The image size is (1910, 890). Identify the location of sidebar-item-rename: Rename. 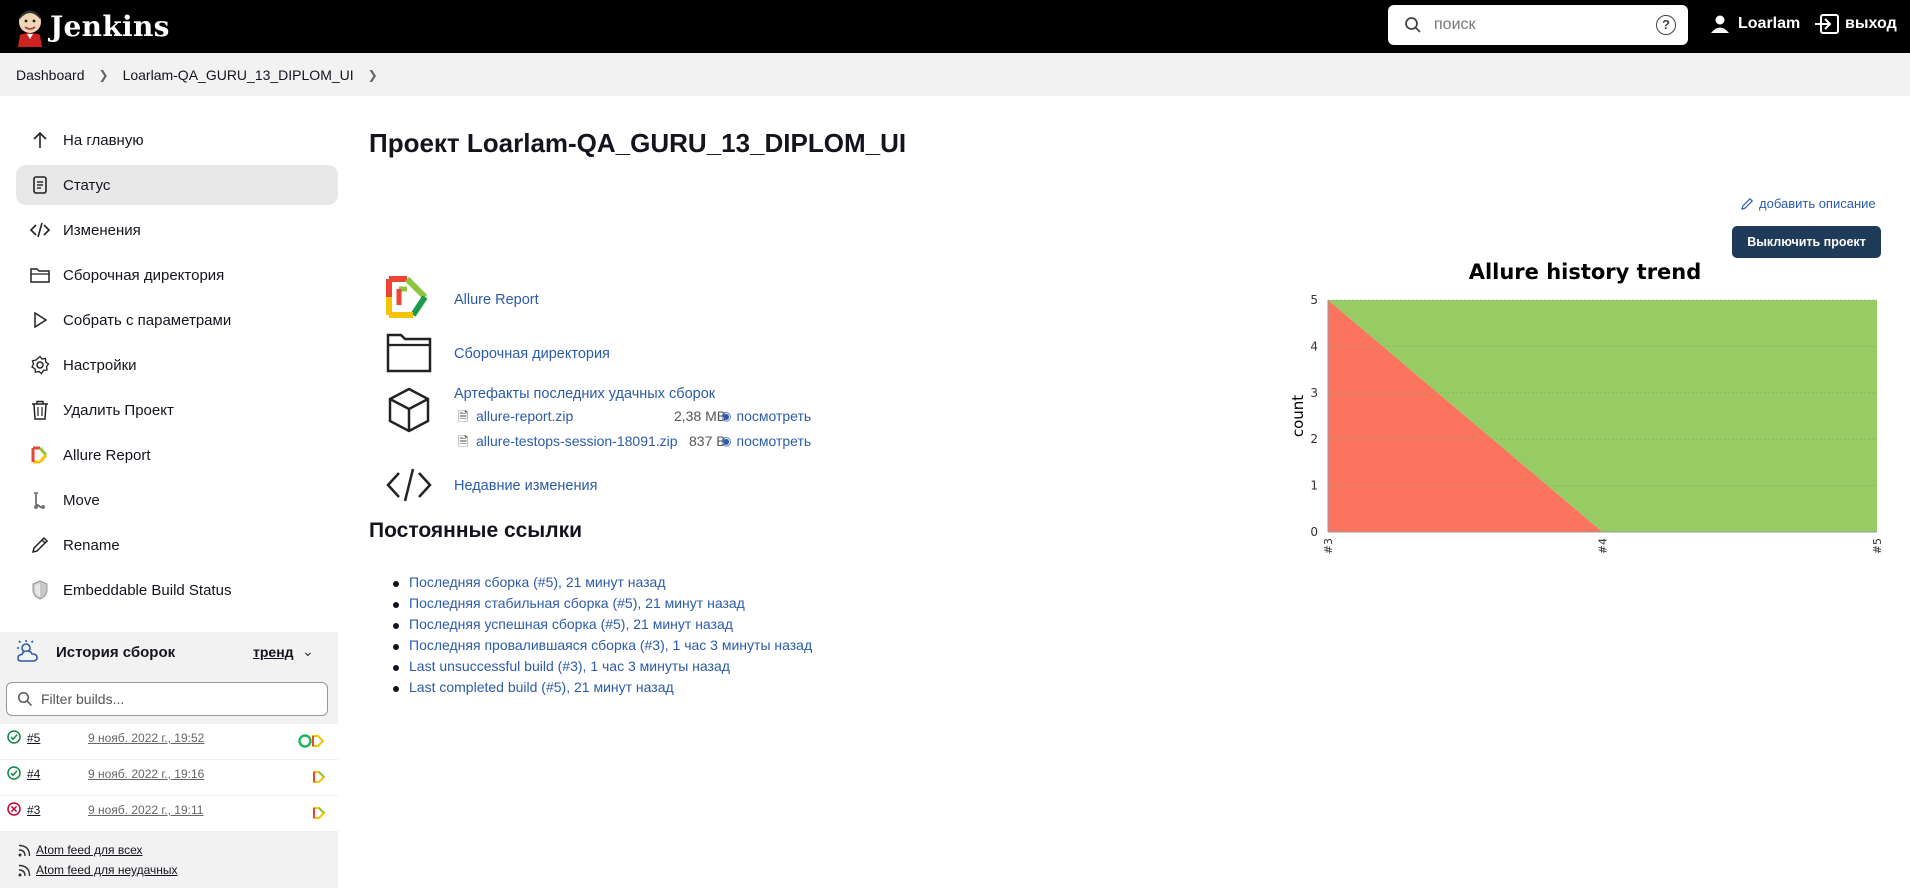
(177, 545).